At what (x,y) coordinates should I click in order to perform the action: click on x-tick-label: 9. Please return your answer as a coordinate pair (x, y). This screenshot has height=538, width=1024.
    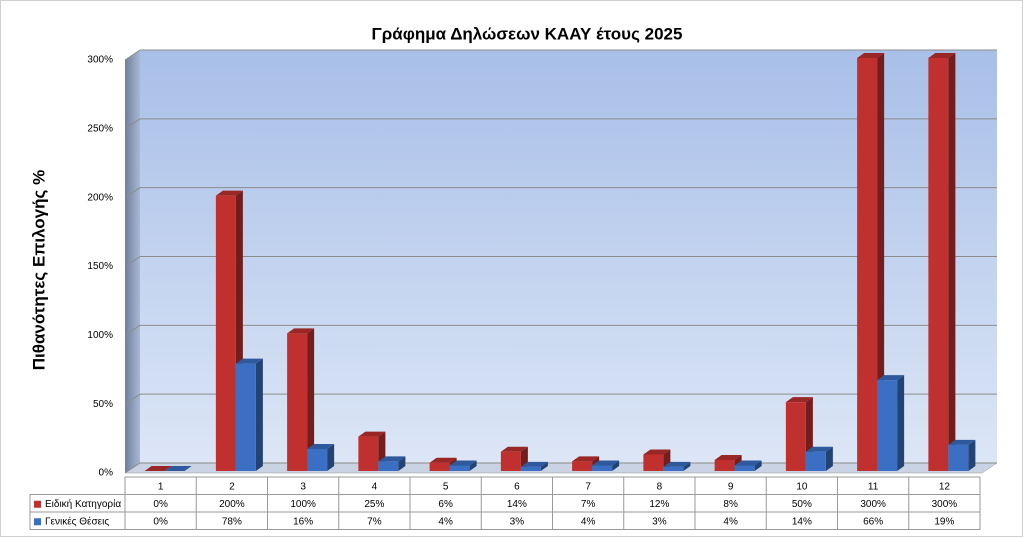
    Looking at the image, I should click on (731, 486).